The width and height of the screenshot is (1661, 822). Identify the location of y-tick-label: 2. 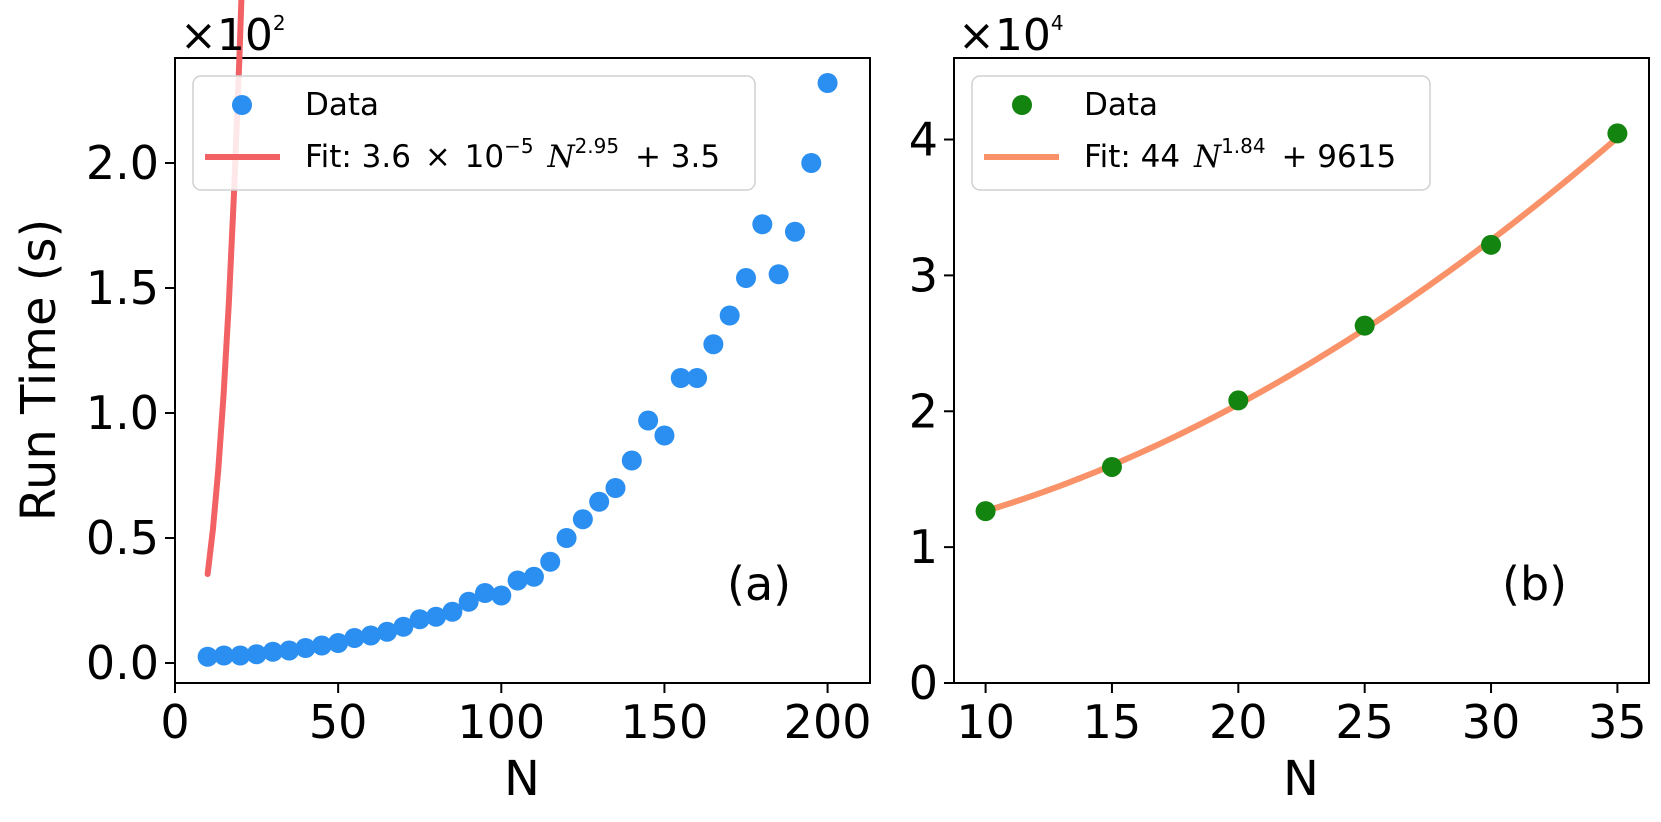
(923, 411).